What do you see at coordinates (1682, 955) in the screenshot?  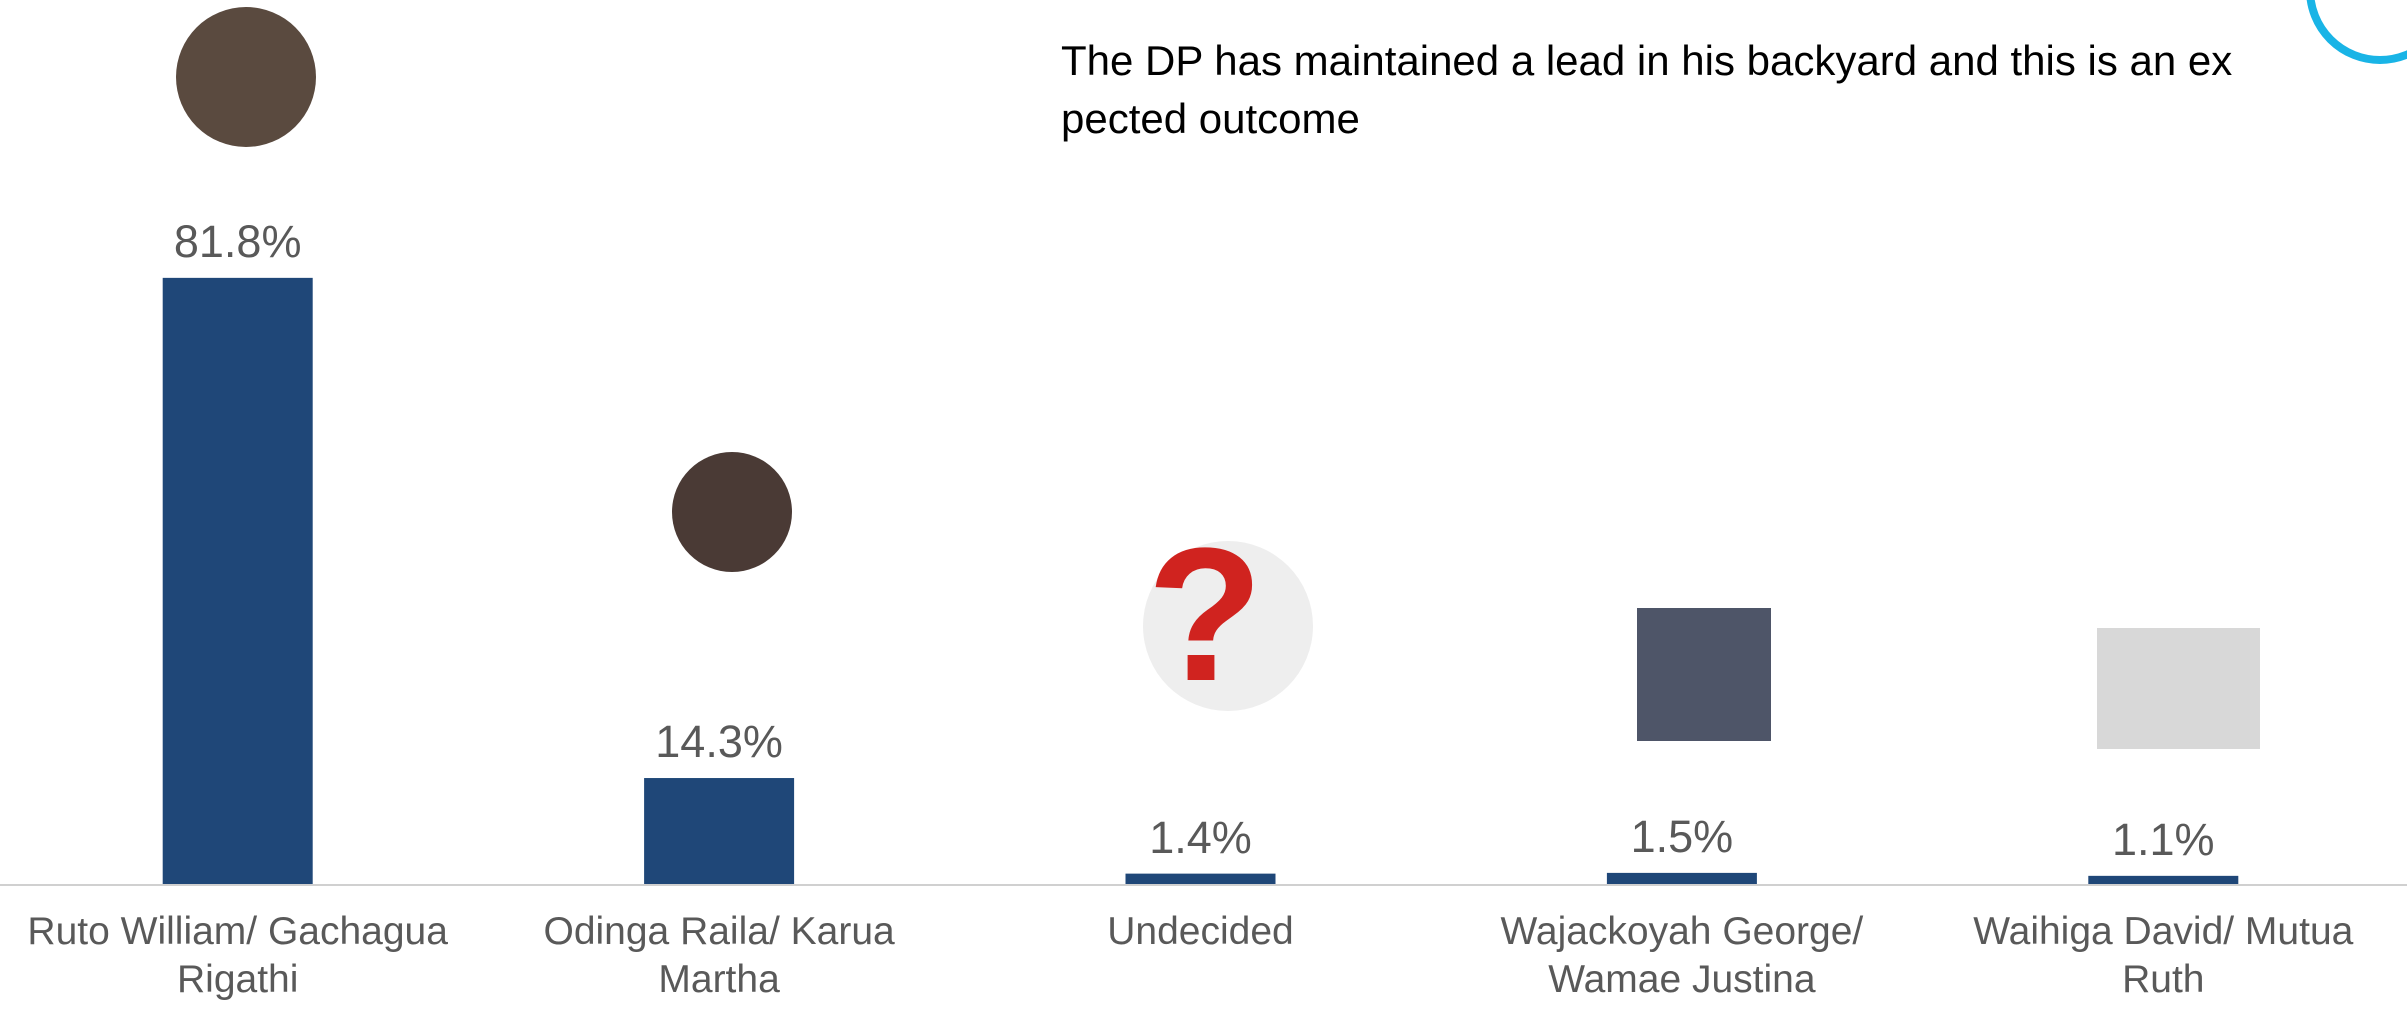 I see `x-tick-label: Wajackoyah George/ Wamae Justina` at bounding box center [1682, 955].